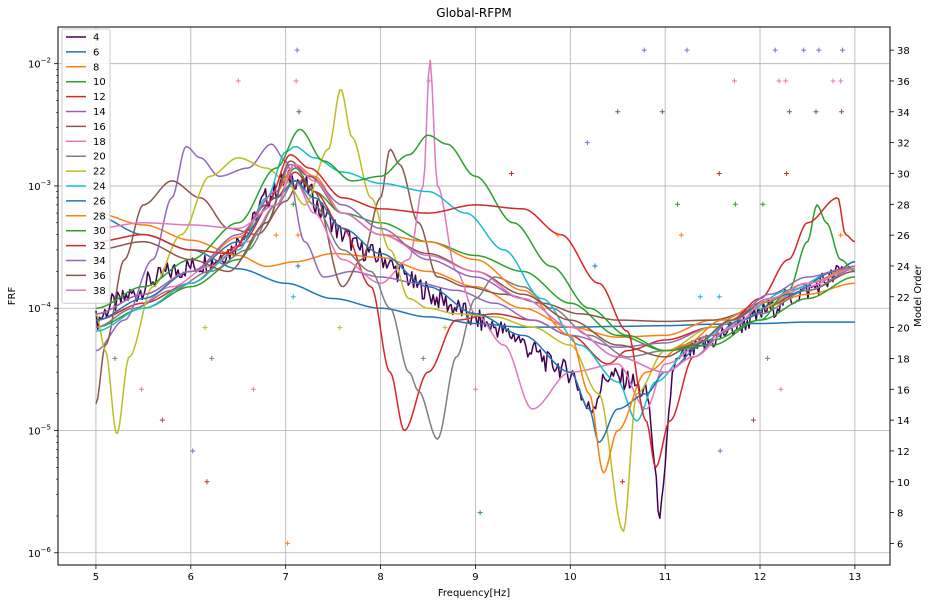  Describe the element at coordinates (855, 577) in the screenshot. I see `x-tick-label: 13` at that location.